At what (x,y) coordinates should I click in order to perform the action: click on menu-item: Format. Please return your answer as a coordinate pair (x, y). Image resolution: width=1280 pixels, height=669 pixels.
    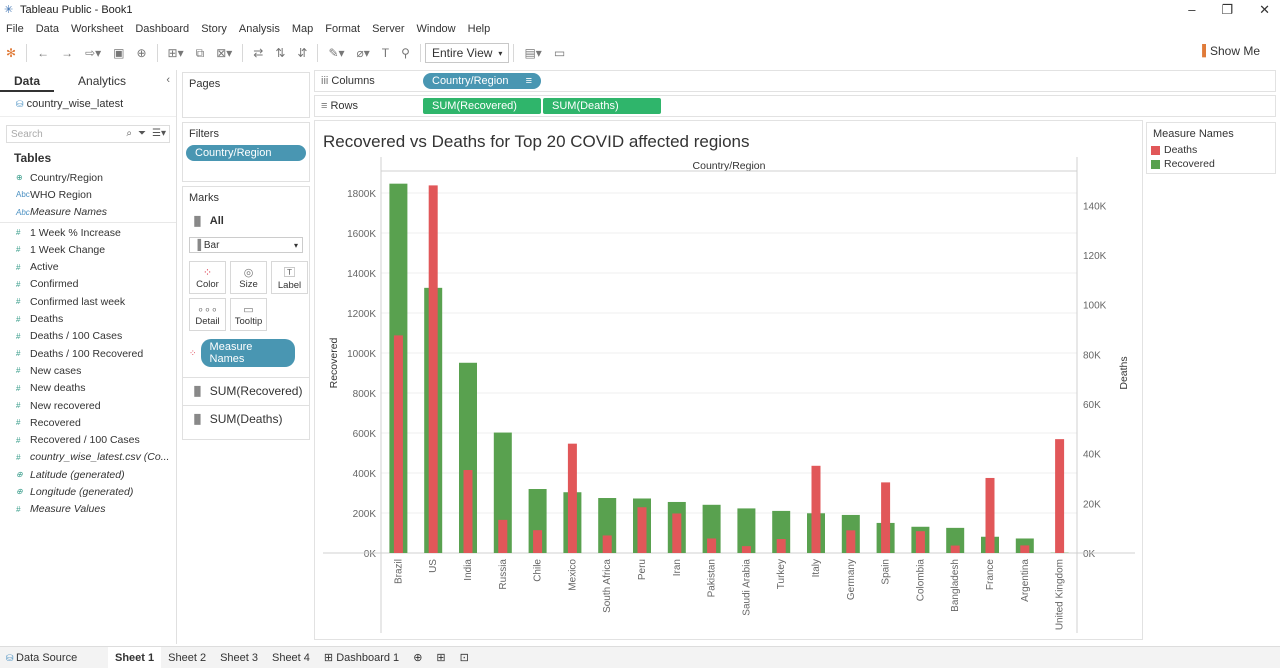
    Looking at the image, I should click on (342, 29).